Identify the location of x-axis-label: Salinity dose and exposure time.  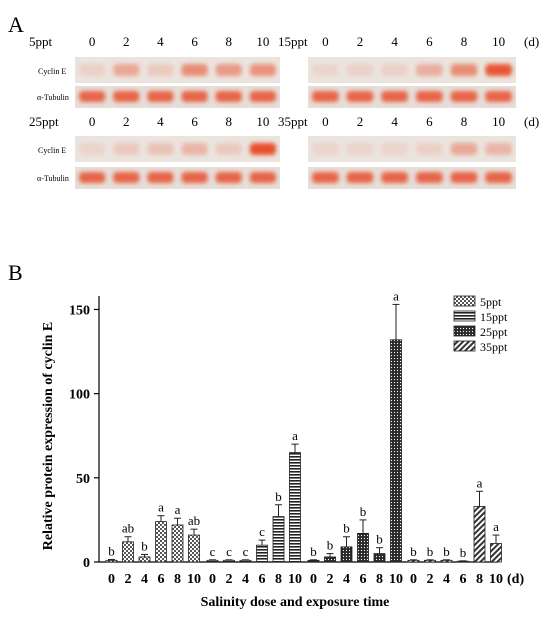
(295, 602).